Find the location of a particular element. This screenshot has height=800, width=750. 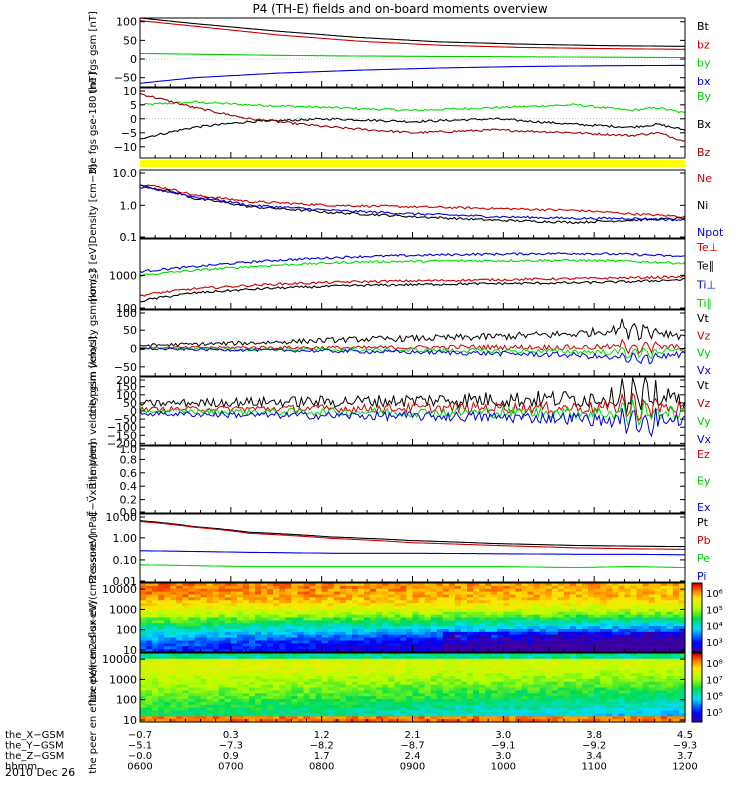

y-tick-label: 1.0 is located at coordinates (129, 205).